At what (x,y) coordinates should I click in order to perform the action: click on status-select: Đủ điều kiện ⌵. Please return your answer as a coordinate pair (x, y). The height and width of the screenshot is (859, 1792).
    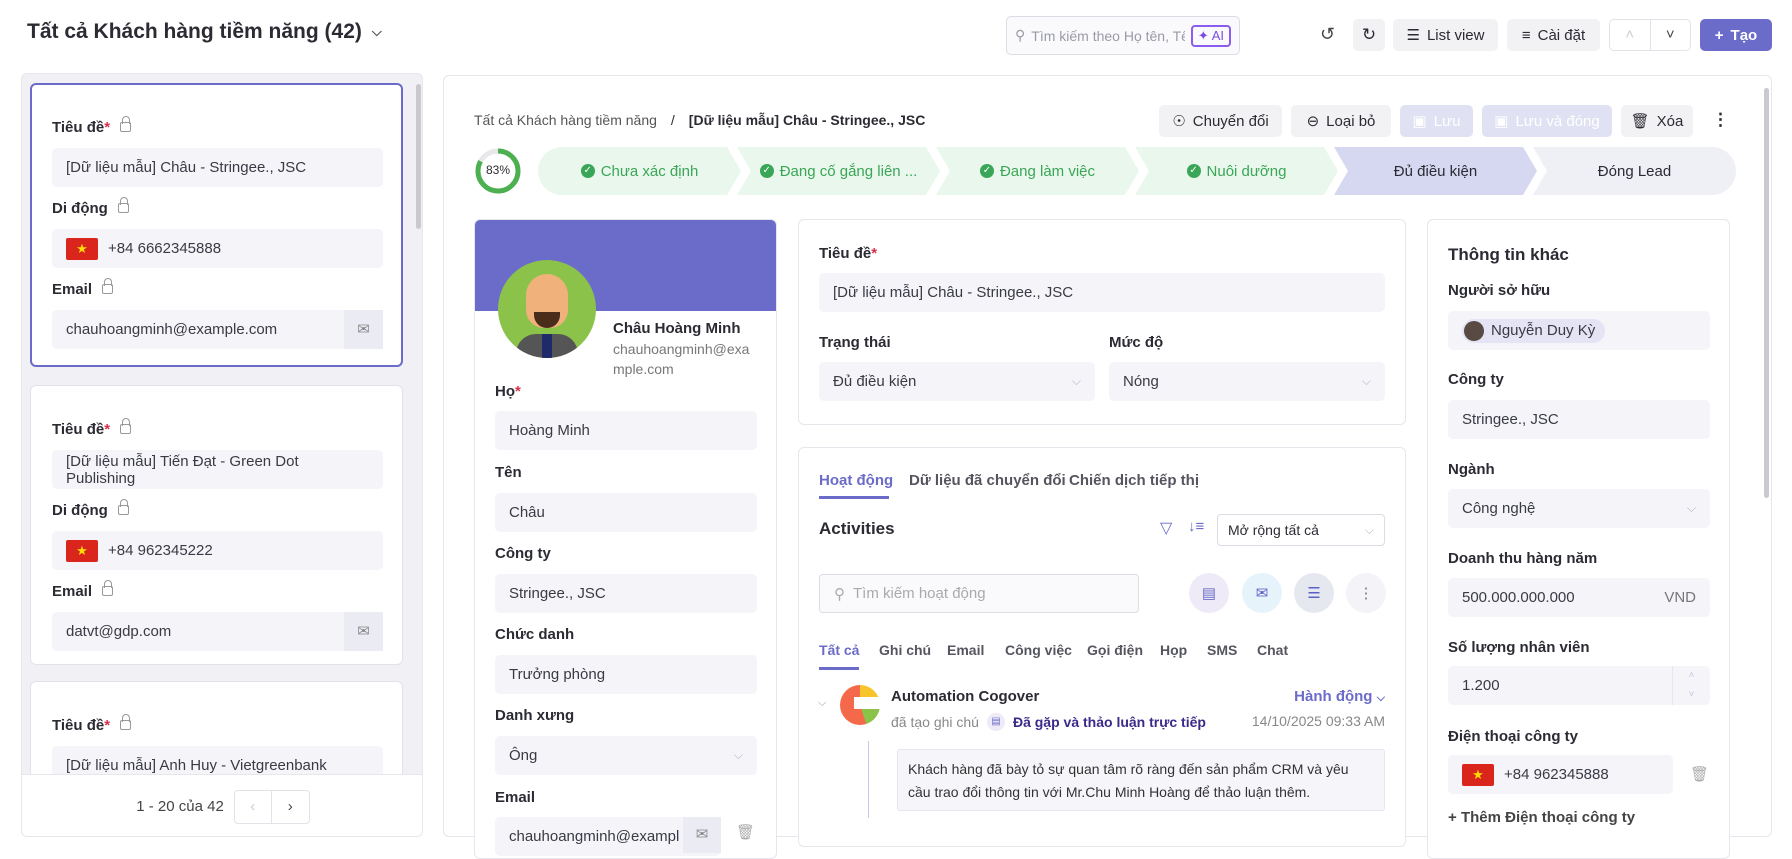
    Looking at the image, I should click on (957, 381).